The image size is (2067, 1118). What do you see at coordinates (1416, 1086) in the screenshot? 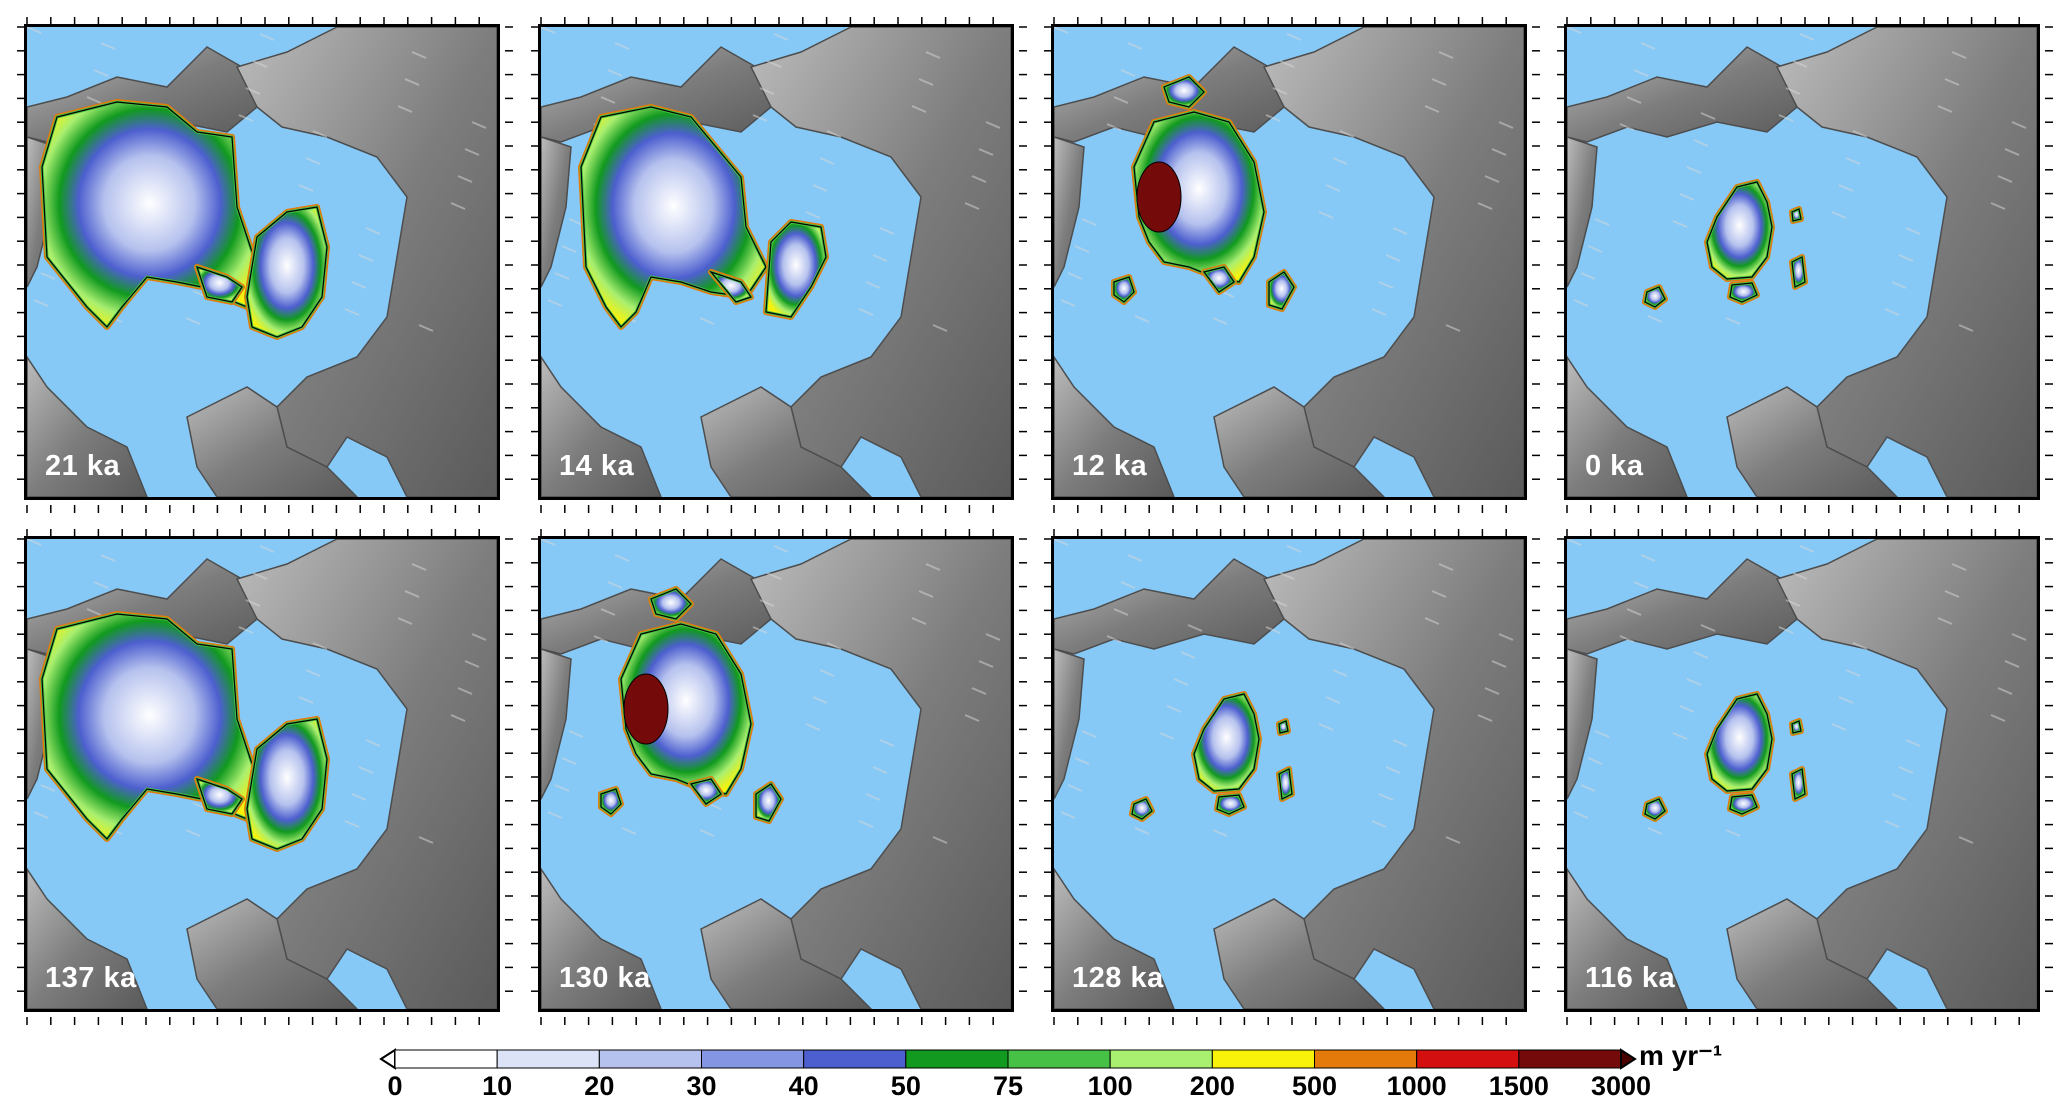
I see `colorbar-tick-label: 1000` at bounding box center [1416, 1086].